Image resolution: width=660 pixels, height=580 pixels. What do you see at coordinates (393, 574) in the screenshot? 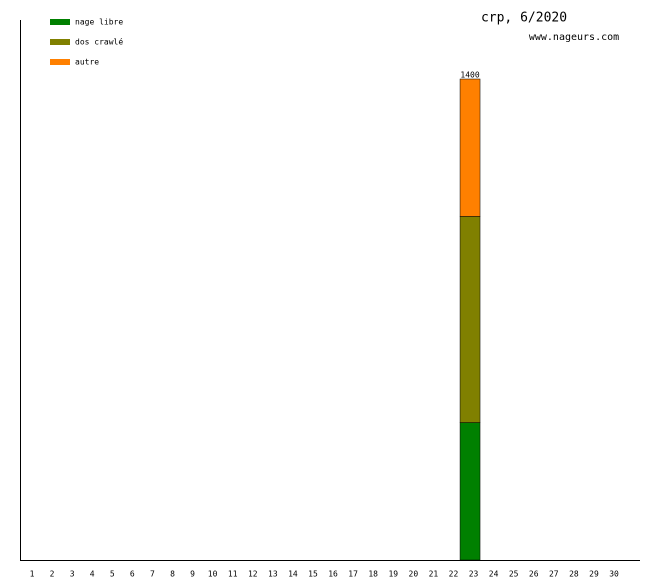
I see `x-tick-label: 19` at bounding box center [393, 574].